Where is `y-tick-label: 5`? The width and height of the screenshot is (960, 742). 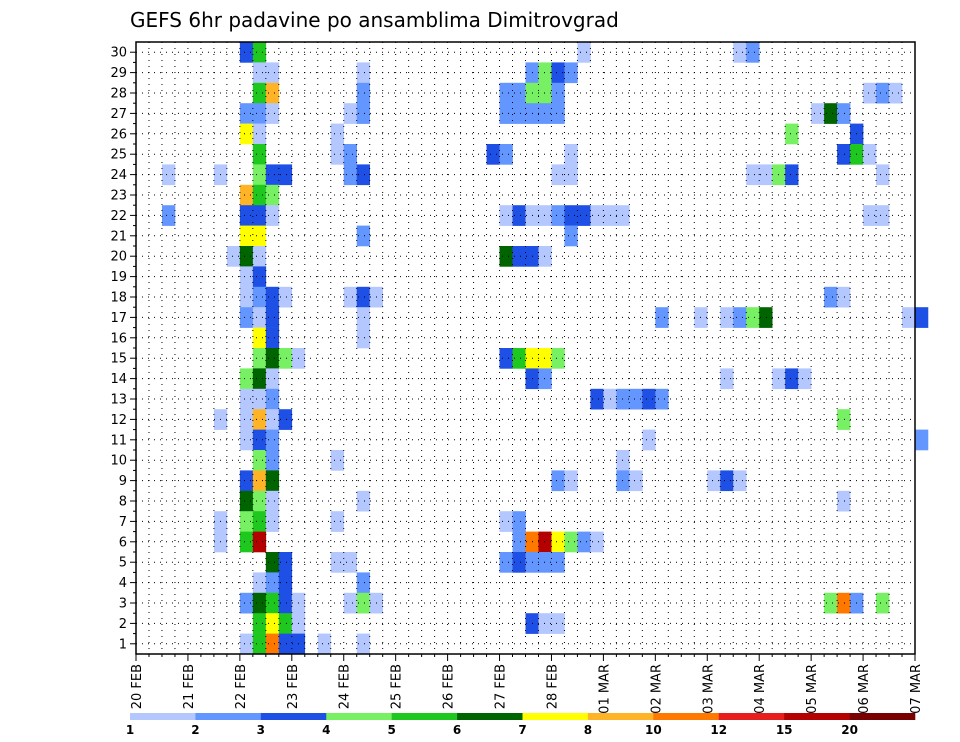 y-tick-label: 5 is located at coordinates (123, 563).